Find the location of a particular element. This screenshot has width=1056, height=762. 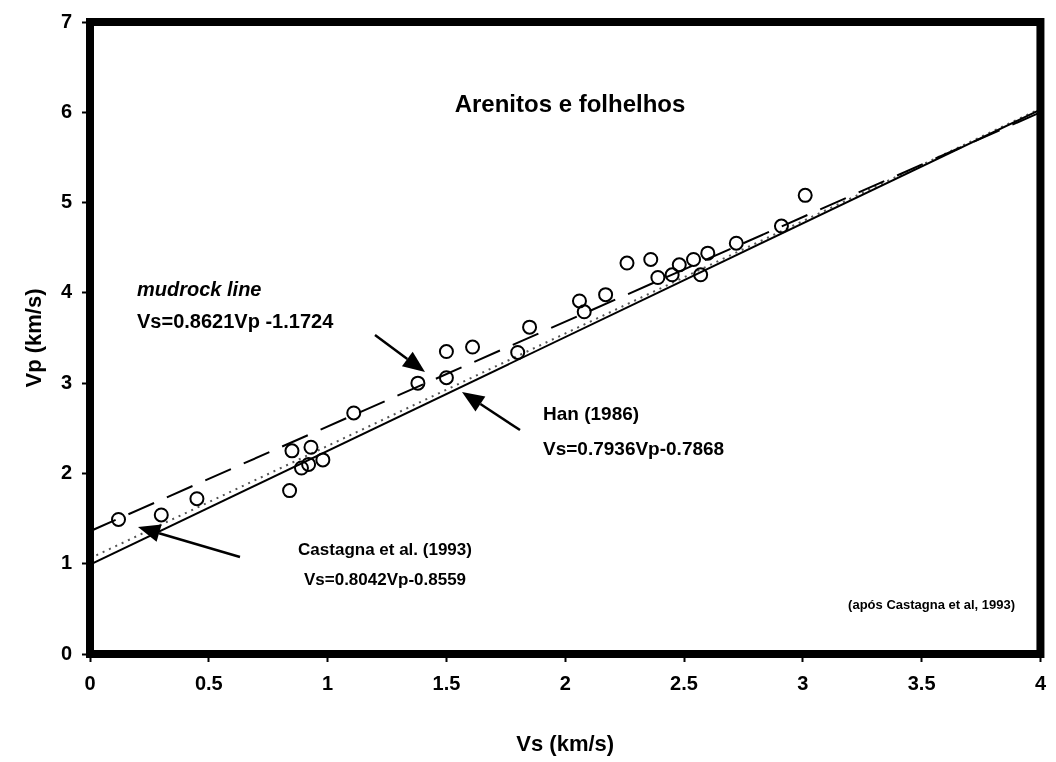

y-tick-label: 1 is located at coordinates (66, 562).